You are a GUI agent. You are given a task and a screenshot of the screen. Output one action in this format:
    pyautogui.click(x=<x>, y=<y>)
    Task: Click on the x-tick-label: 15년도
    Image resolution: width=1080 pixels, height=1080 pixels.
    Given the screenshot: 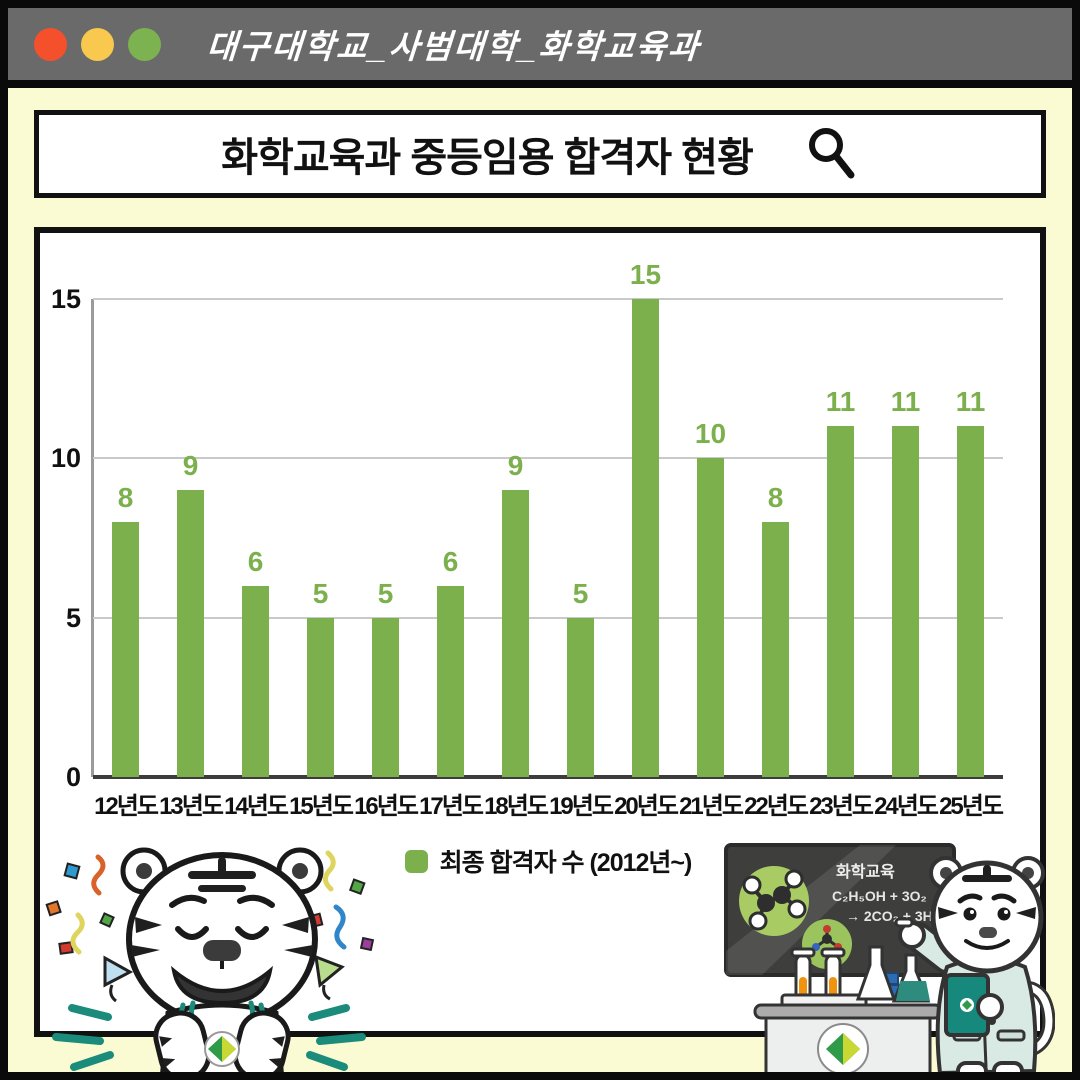 What is the action you would take?
    pyautogui.click(x=321, y=806)
    